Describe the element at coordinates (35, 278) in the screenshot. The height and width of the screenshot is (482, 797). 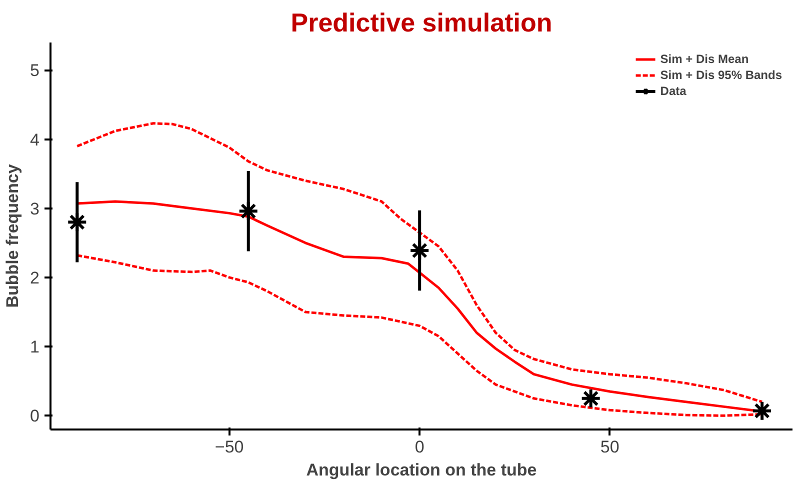
I see `y-tick-label: 2` at that location.